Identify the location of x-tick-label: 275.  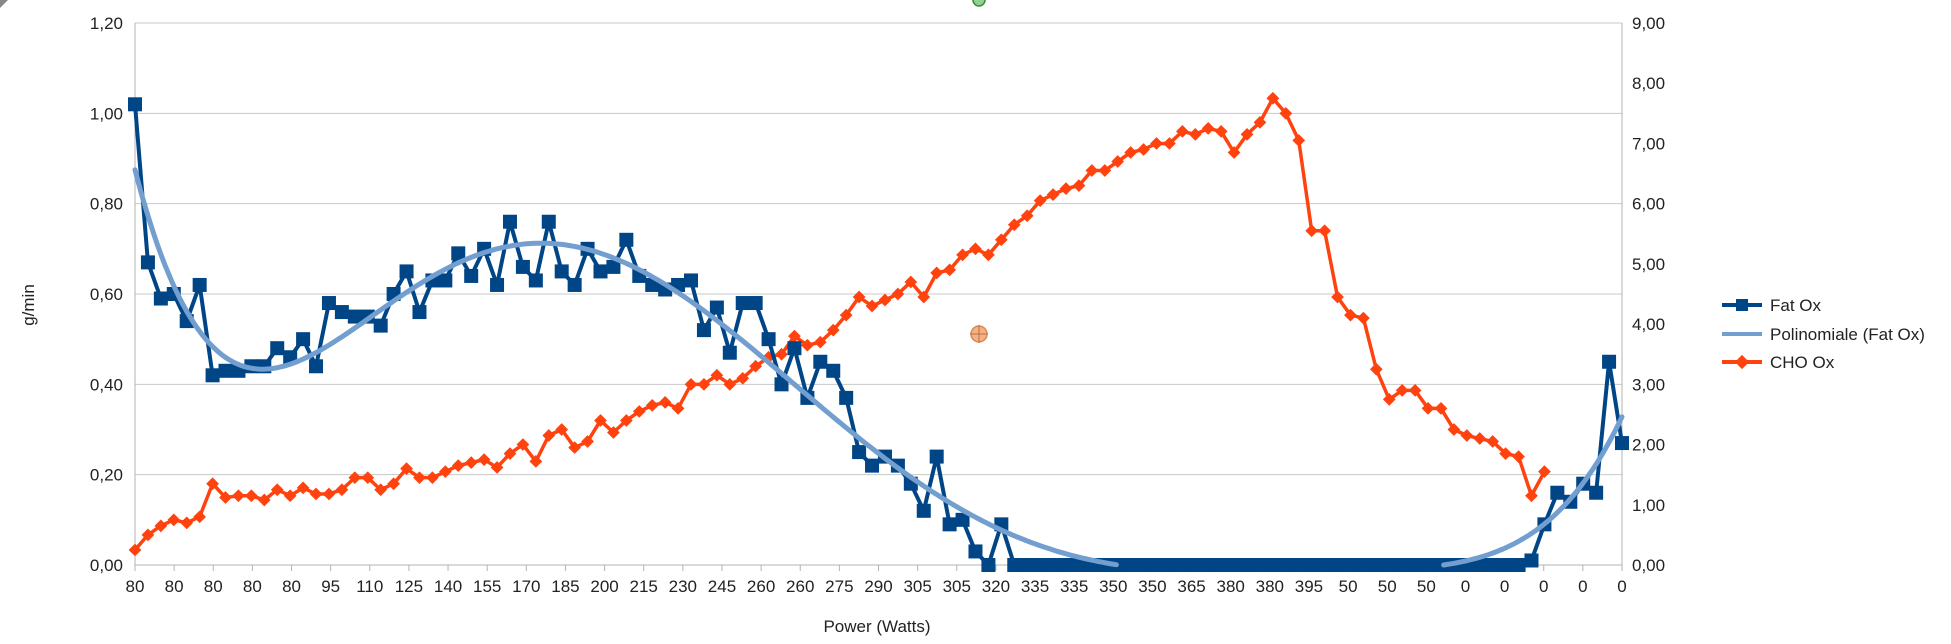
(839, 586).